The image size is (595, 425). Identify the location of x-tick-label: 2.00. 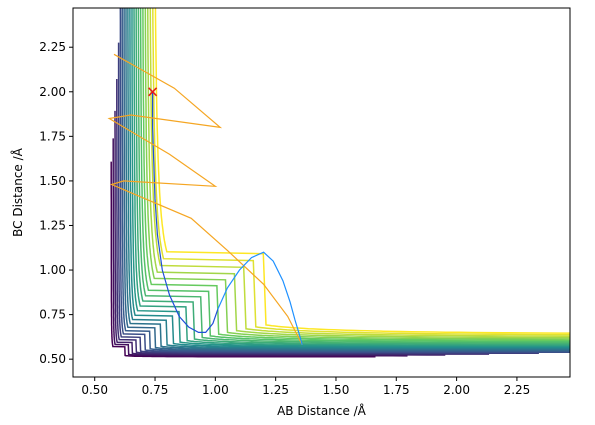
(456, 390).